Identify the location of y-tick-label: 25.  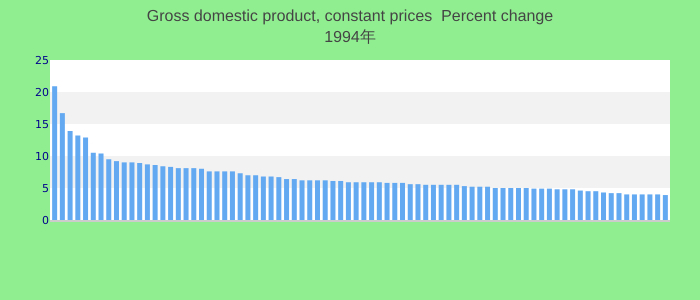
(42, 60).